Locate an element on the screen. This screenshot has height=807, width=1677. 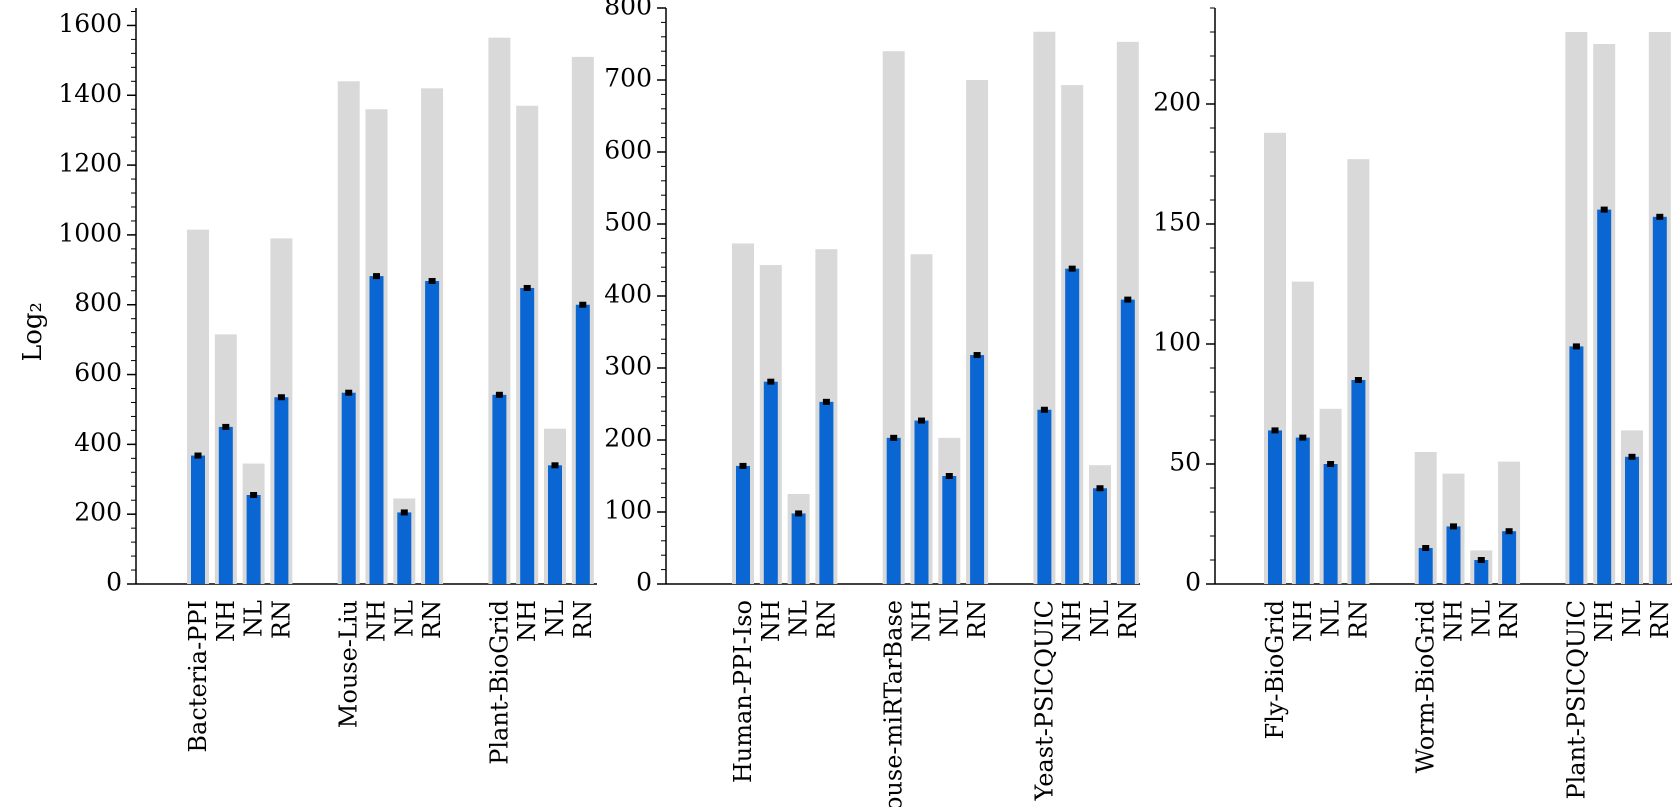
y-tick-label: 500 is located at coordinates (628, 222).